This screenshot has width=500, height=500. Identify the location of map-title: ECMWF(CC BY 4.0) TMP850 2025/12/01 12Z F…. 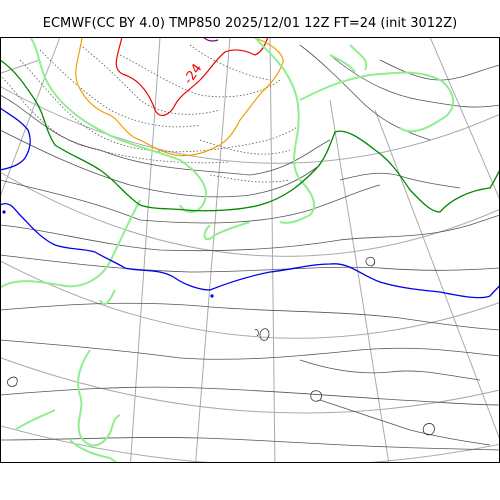
(250, 23).